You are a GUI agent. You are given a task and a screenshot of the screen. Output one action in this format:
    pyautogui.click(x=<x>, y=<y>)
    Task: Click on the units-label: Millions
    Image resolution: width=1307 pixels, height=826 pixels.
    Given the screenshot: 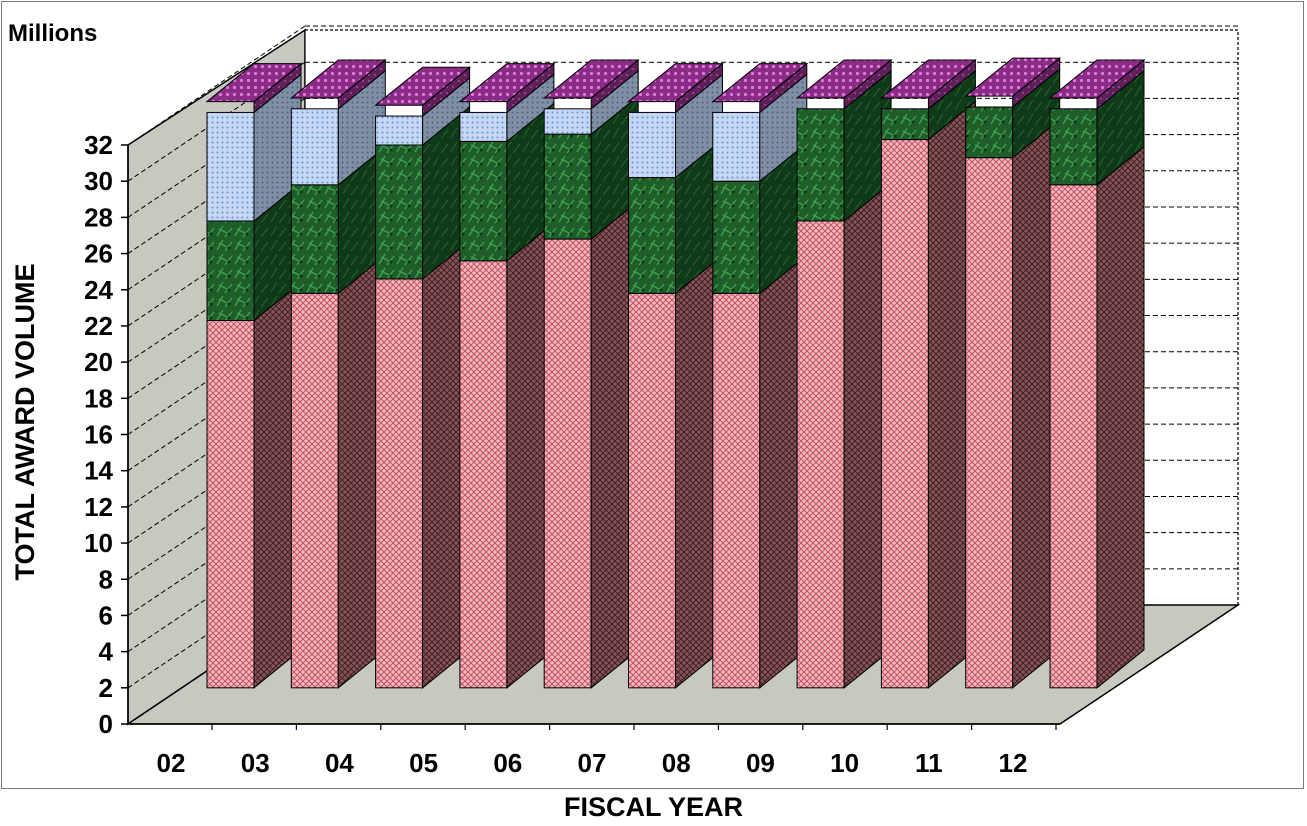 What is the action you would take?
    pyautogui.click(x=53, y=33)
    